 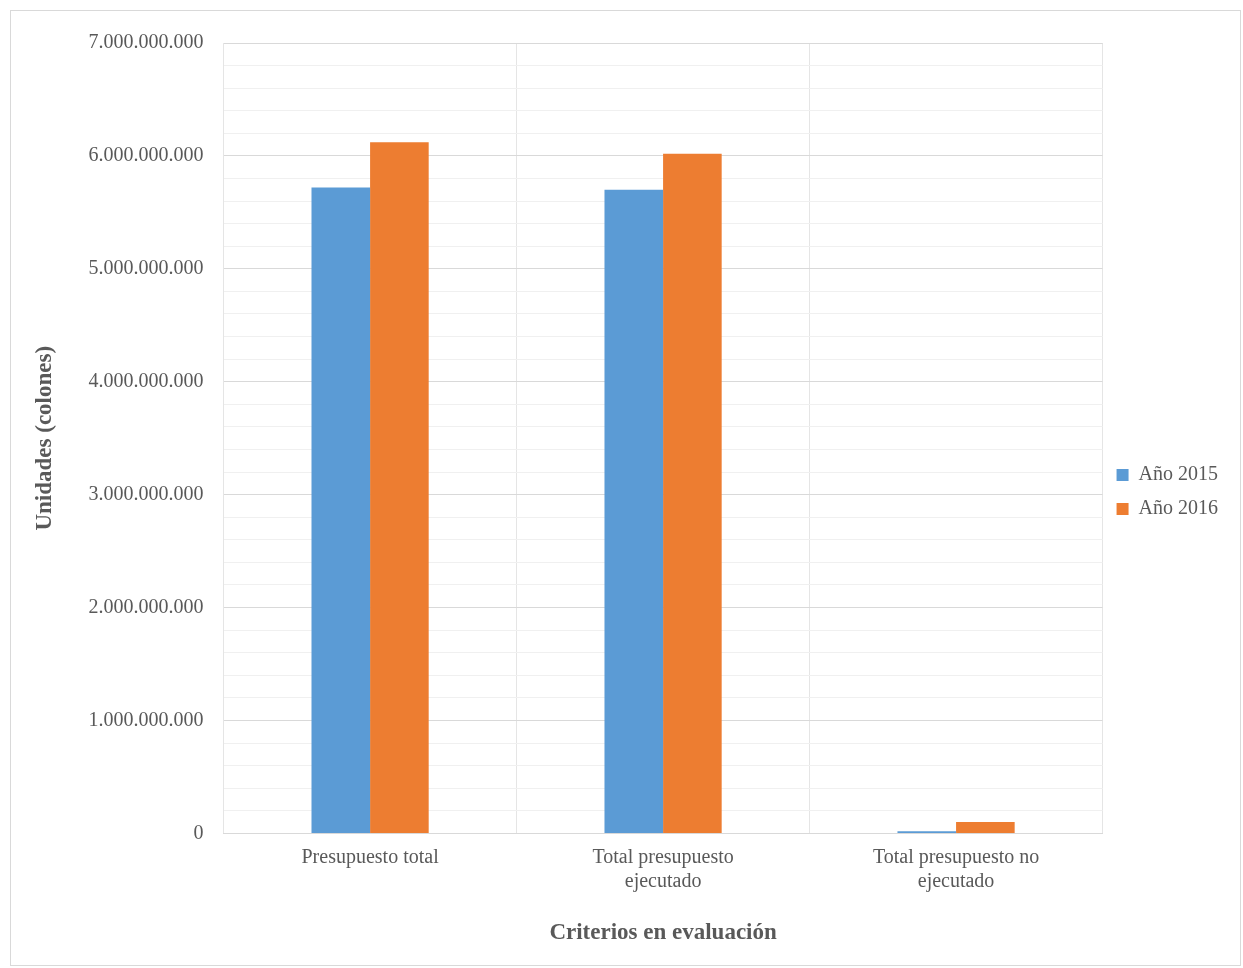 What do you see at coordinates (956, 868) in the screenshot?
I see `x-tick-label: Total presupuesto no ejecutado` at bounding box center [956, 868].